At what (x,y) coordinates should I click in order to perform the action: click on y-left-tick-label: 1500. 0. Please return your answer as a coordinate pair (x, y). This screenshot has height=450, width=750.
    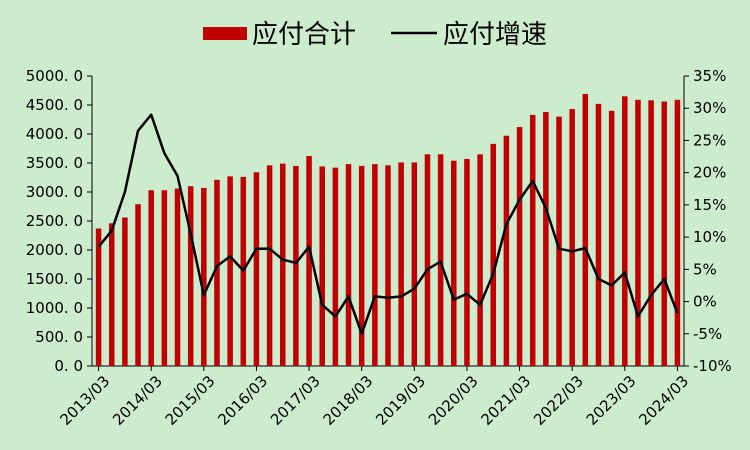
    Looking at the image, I should click on (54, 279).